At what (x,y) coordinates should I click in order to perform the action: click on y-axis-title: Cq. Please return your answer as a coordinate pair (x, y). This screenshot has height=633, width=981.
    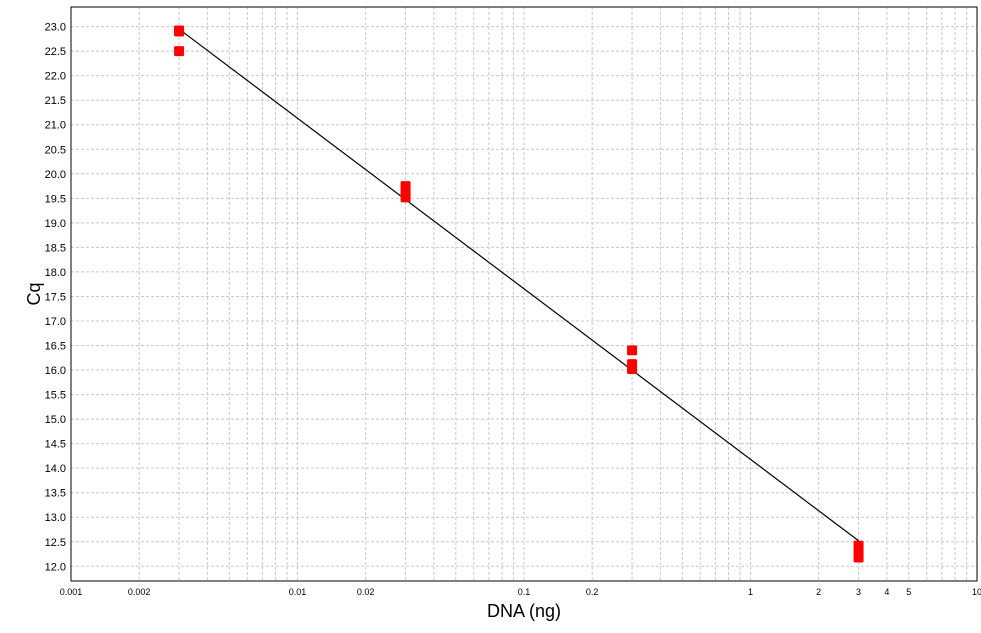
    Looking at the image, I should click on (34, 293).